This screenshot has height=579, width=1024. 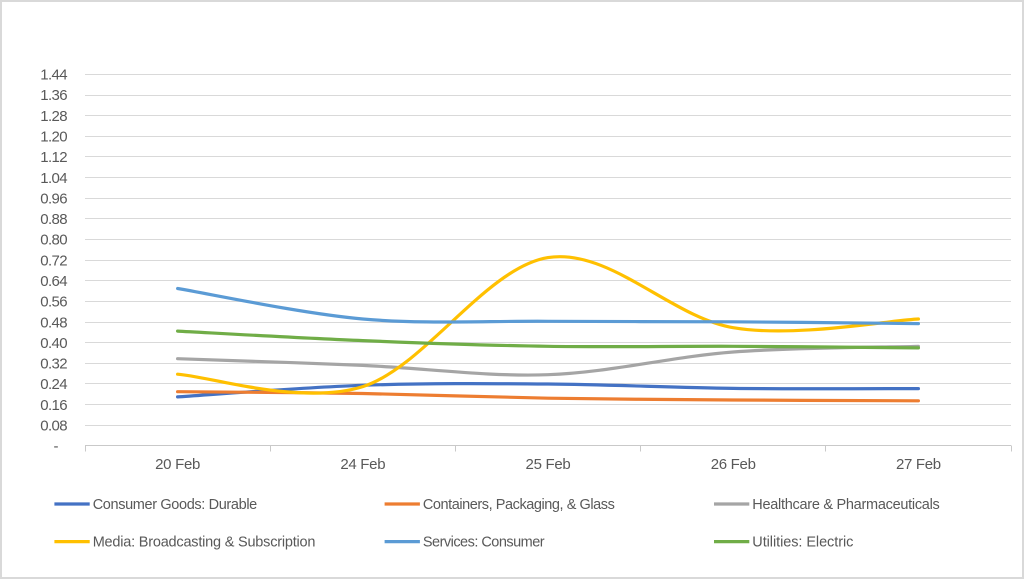 What do you see at coordinates (53, 302) in the screenshot?
I see `svg-text: 0.56` at bounding box center [53, 302].